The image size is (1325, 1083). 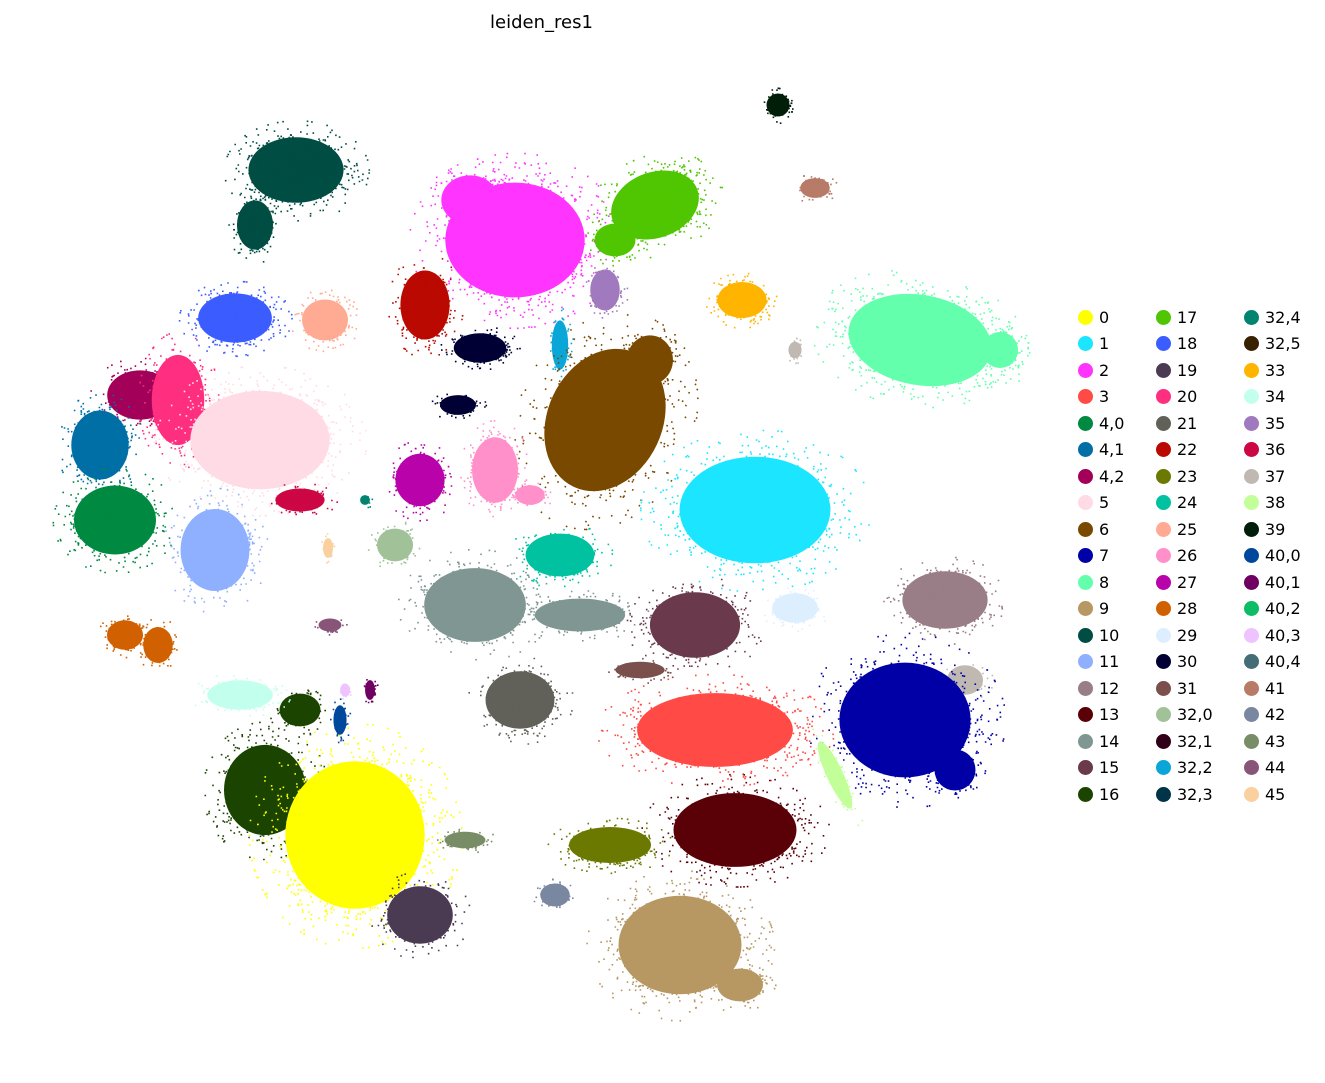 What do you see at coordinates (1283, 635) in the screenshot?
I see `legend-label: 40,3` at bounding box center [1283, 635].